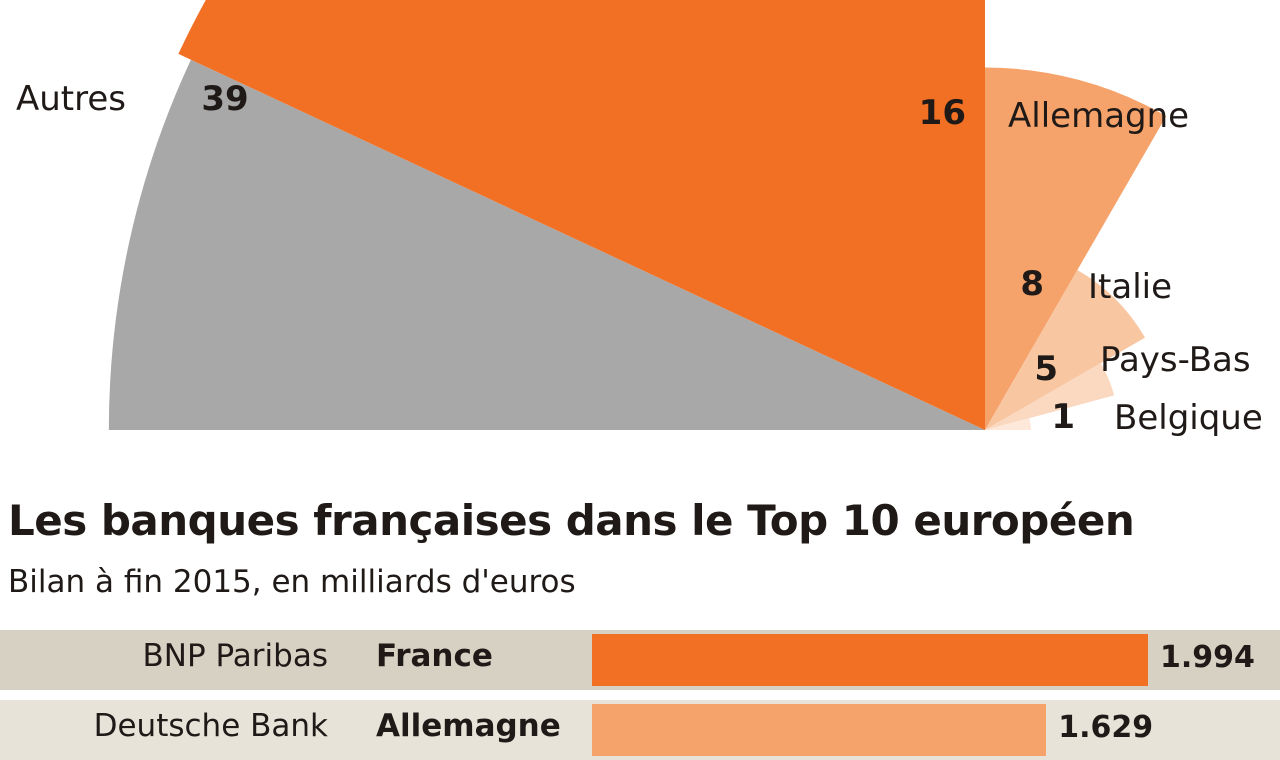 This screenshot has height=760, width=1280. What do you see at coordinates (1130, 287) in the screenshot?
I see `slice-name-label: Italie` at bounding box center [1130, 287].